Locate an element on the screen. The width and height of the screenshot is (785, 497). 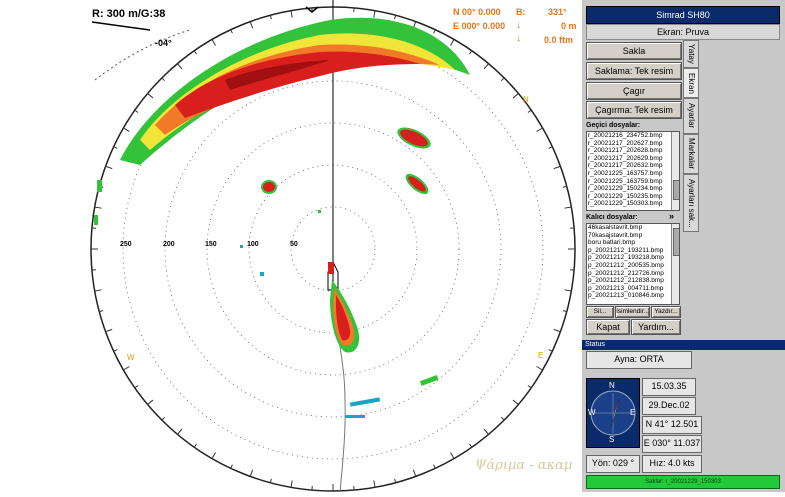
compass-e: E is located at coordinates (632, 412).